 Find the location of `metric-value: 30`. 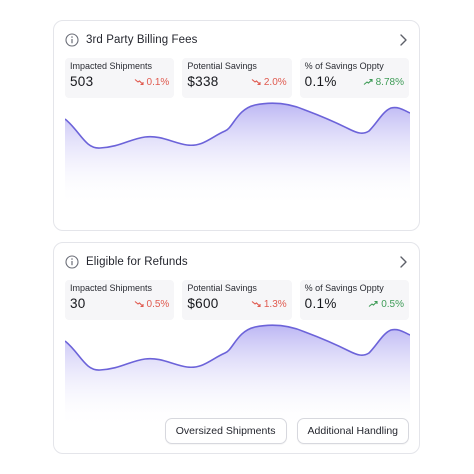

metric-value: 30 is located at coordinates (78, 303).